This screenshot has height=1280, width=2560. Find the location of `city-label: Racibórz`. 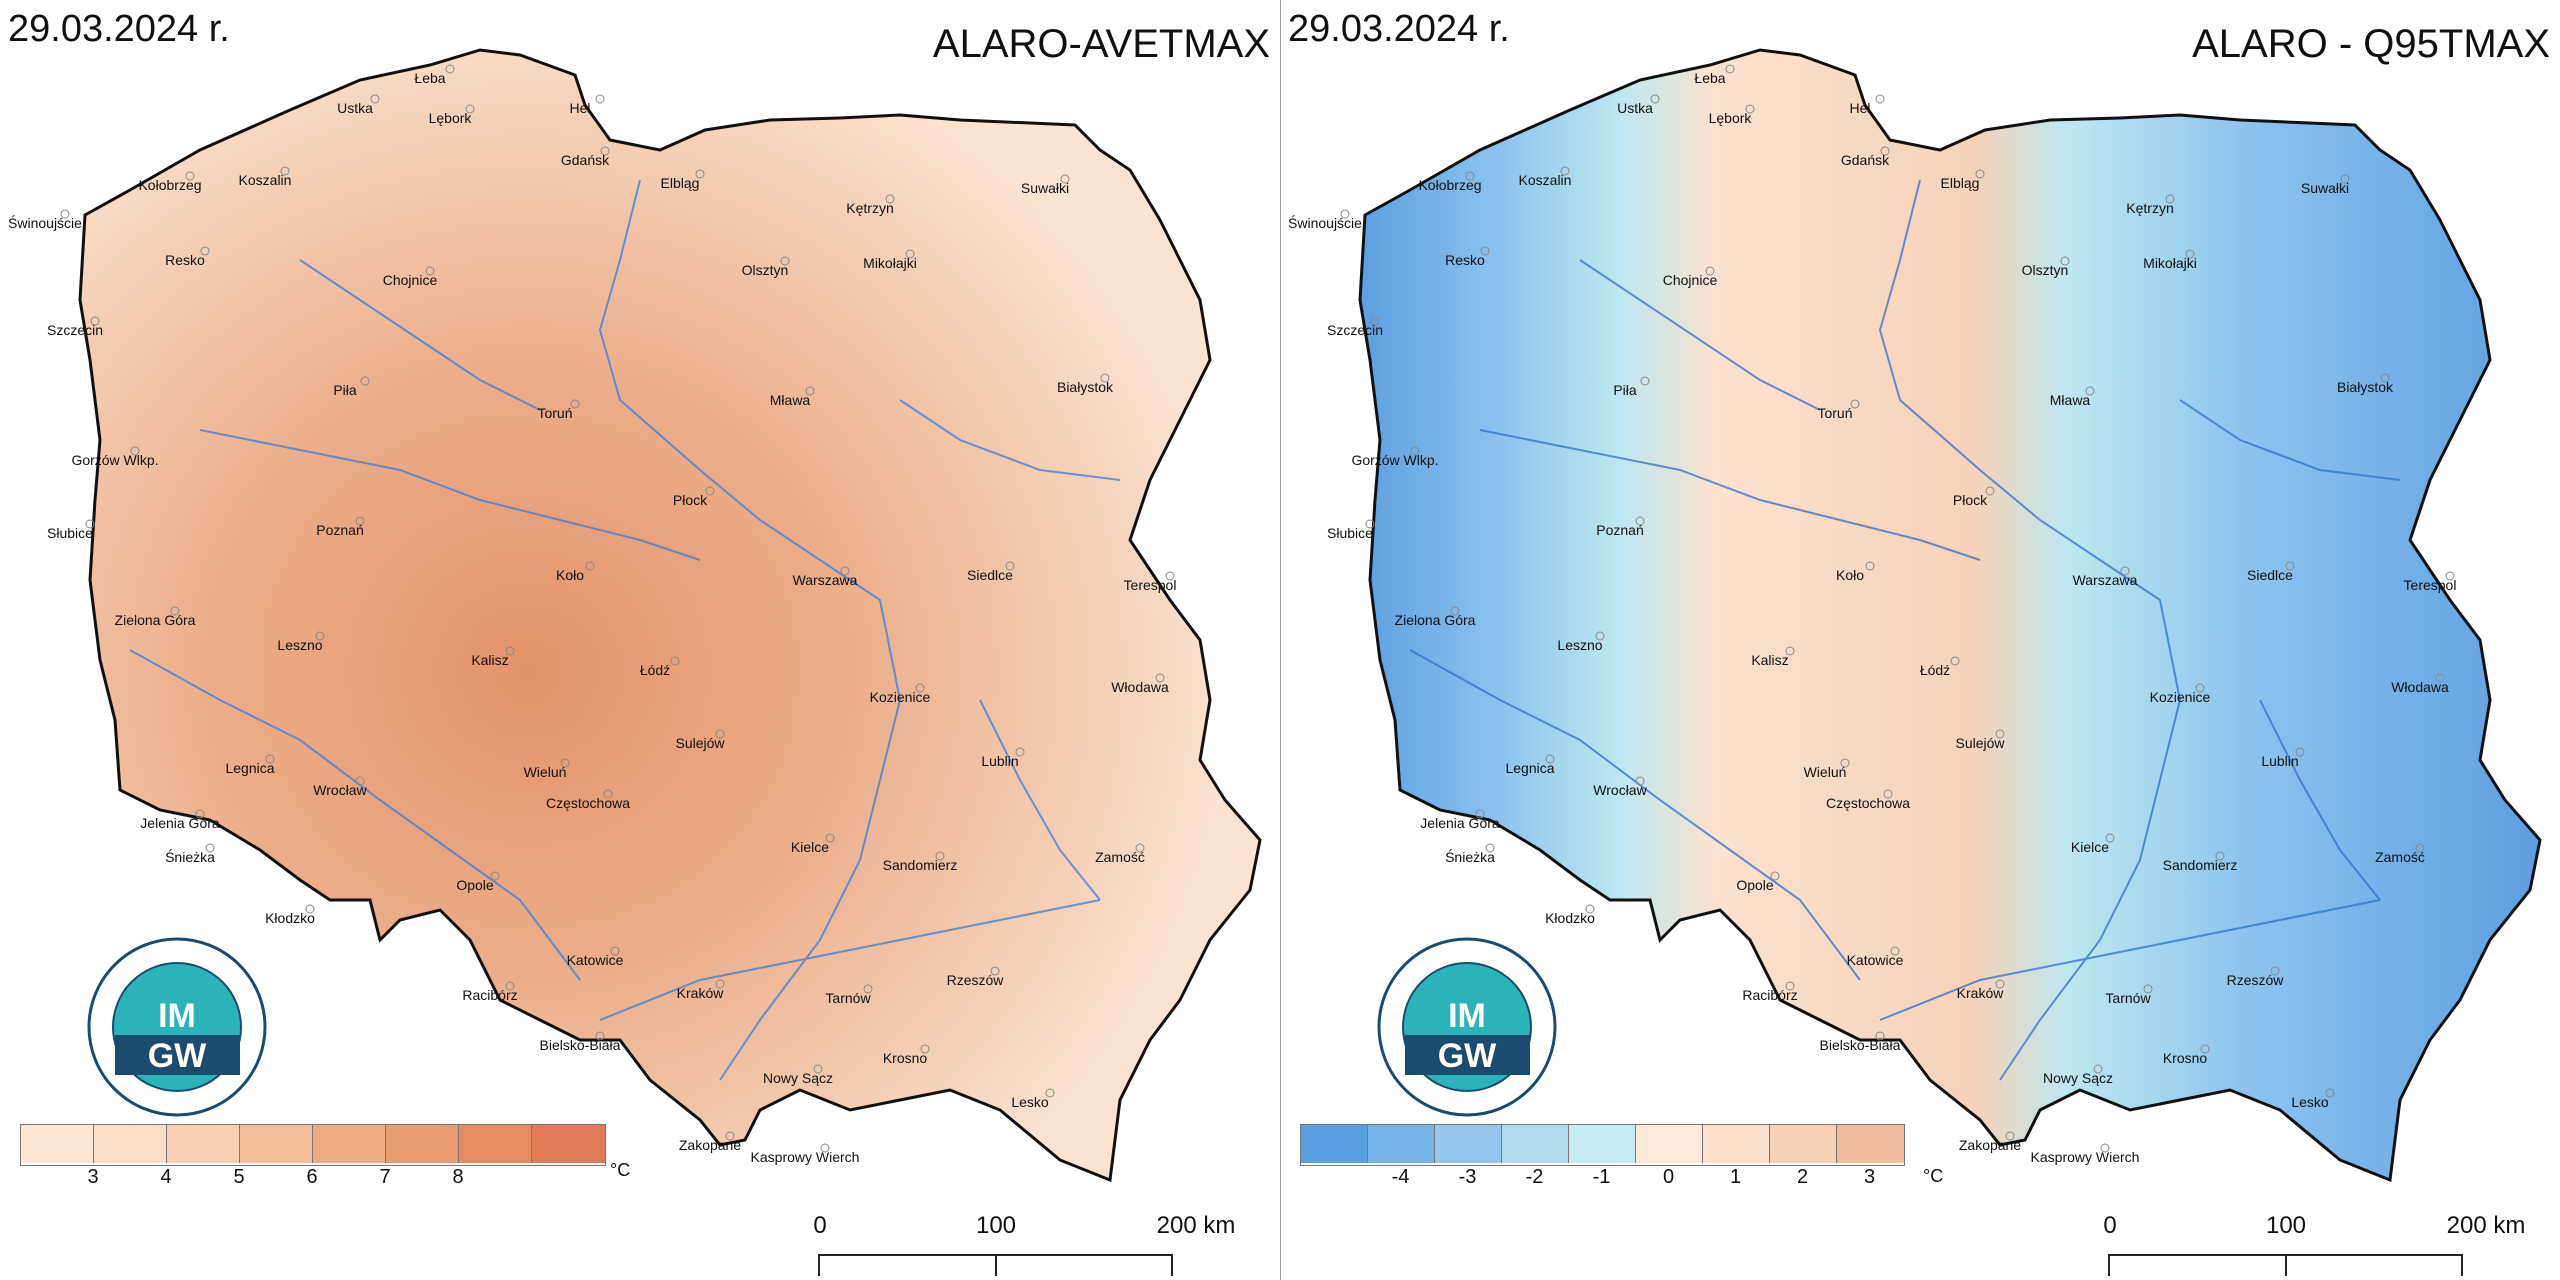

city-label: Racibórz is located at coordinates (489, 995).